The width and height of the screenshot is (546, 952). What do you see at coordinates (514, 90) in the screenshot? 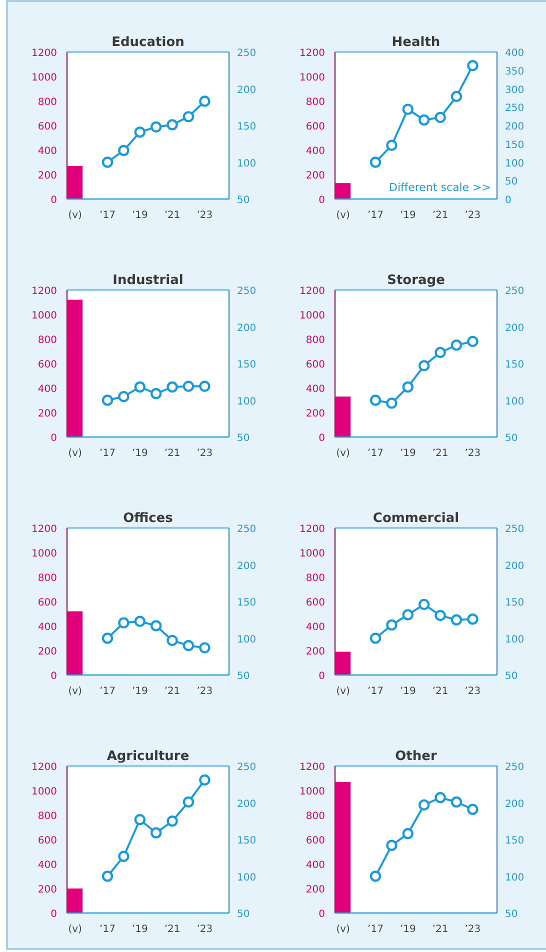
I see `y2-tick-label: 300` at bounding box center [514, 90].